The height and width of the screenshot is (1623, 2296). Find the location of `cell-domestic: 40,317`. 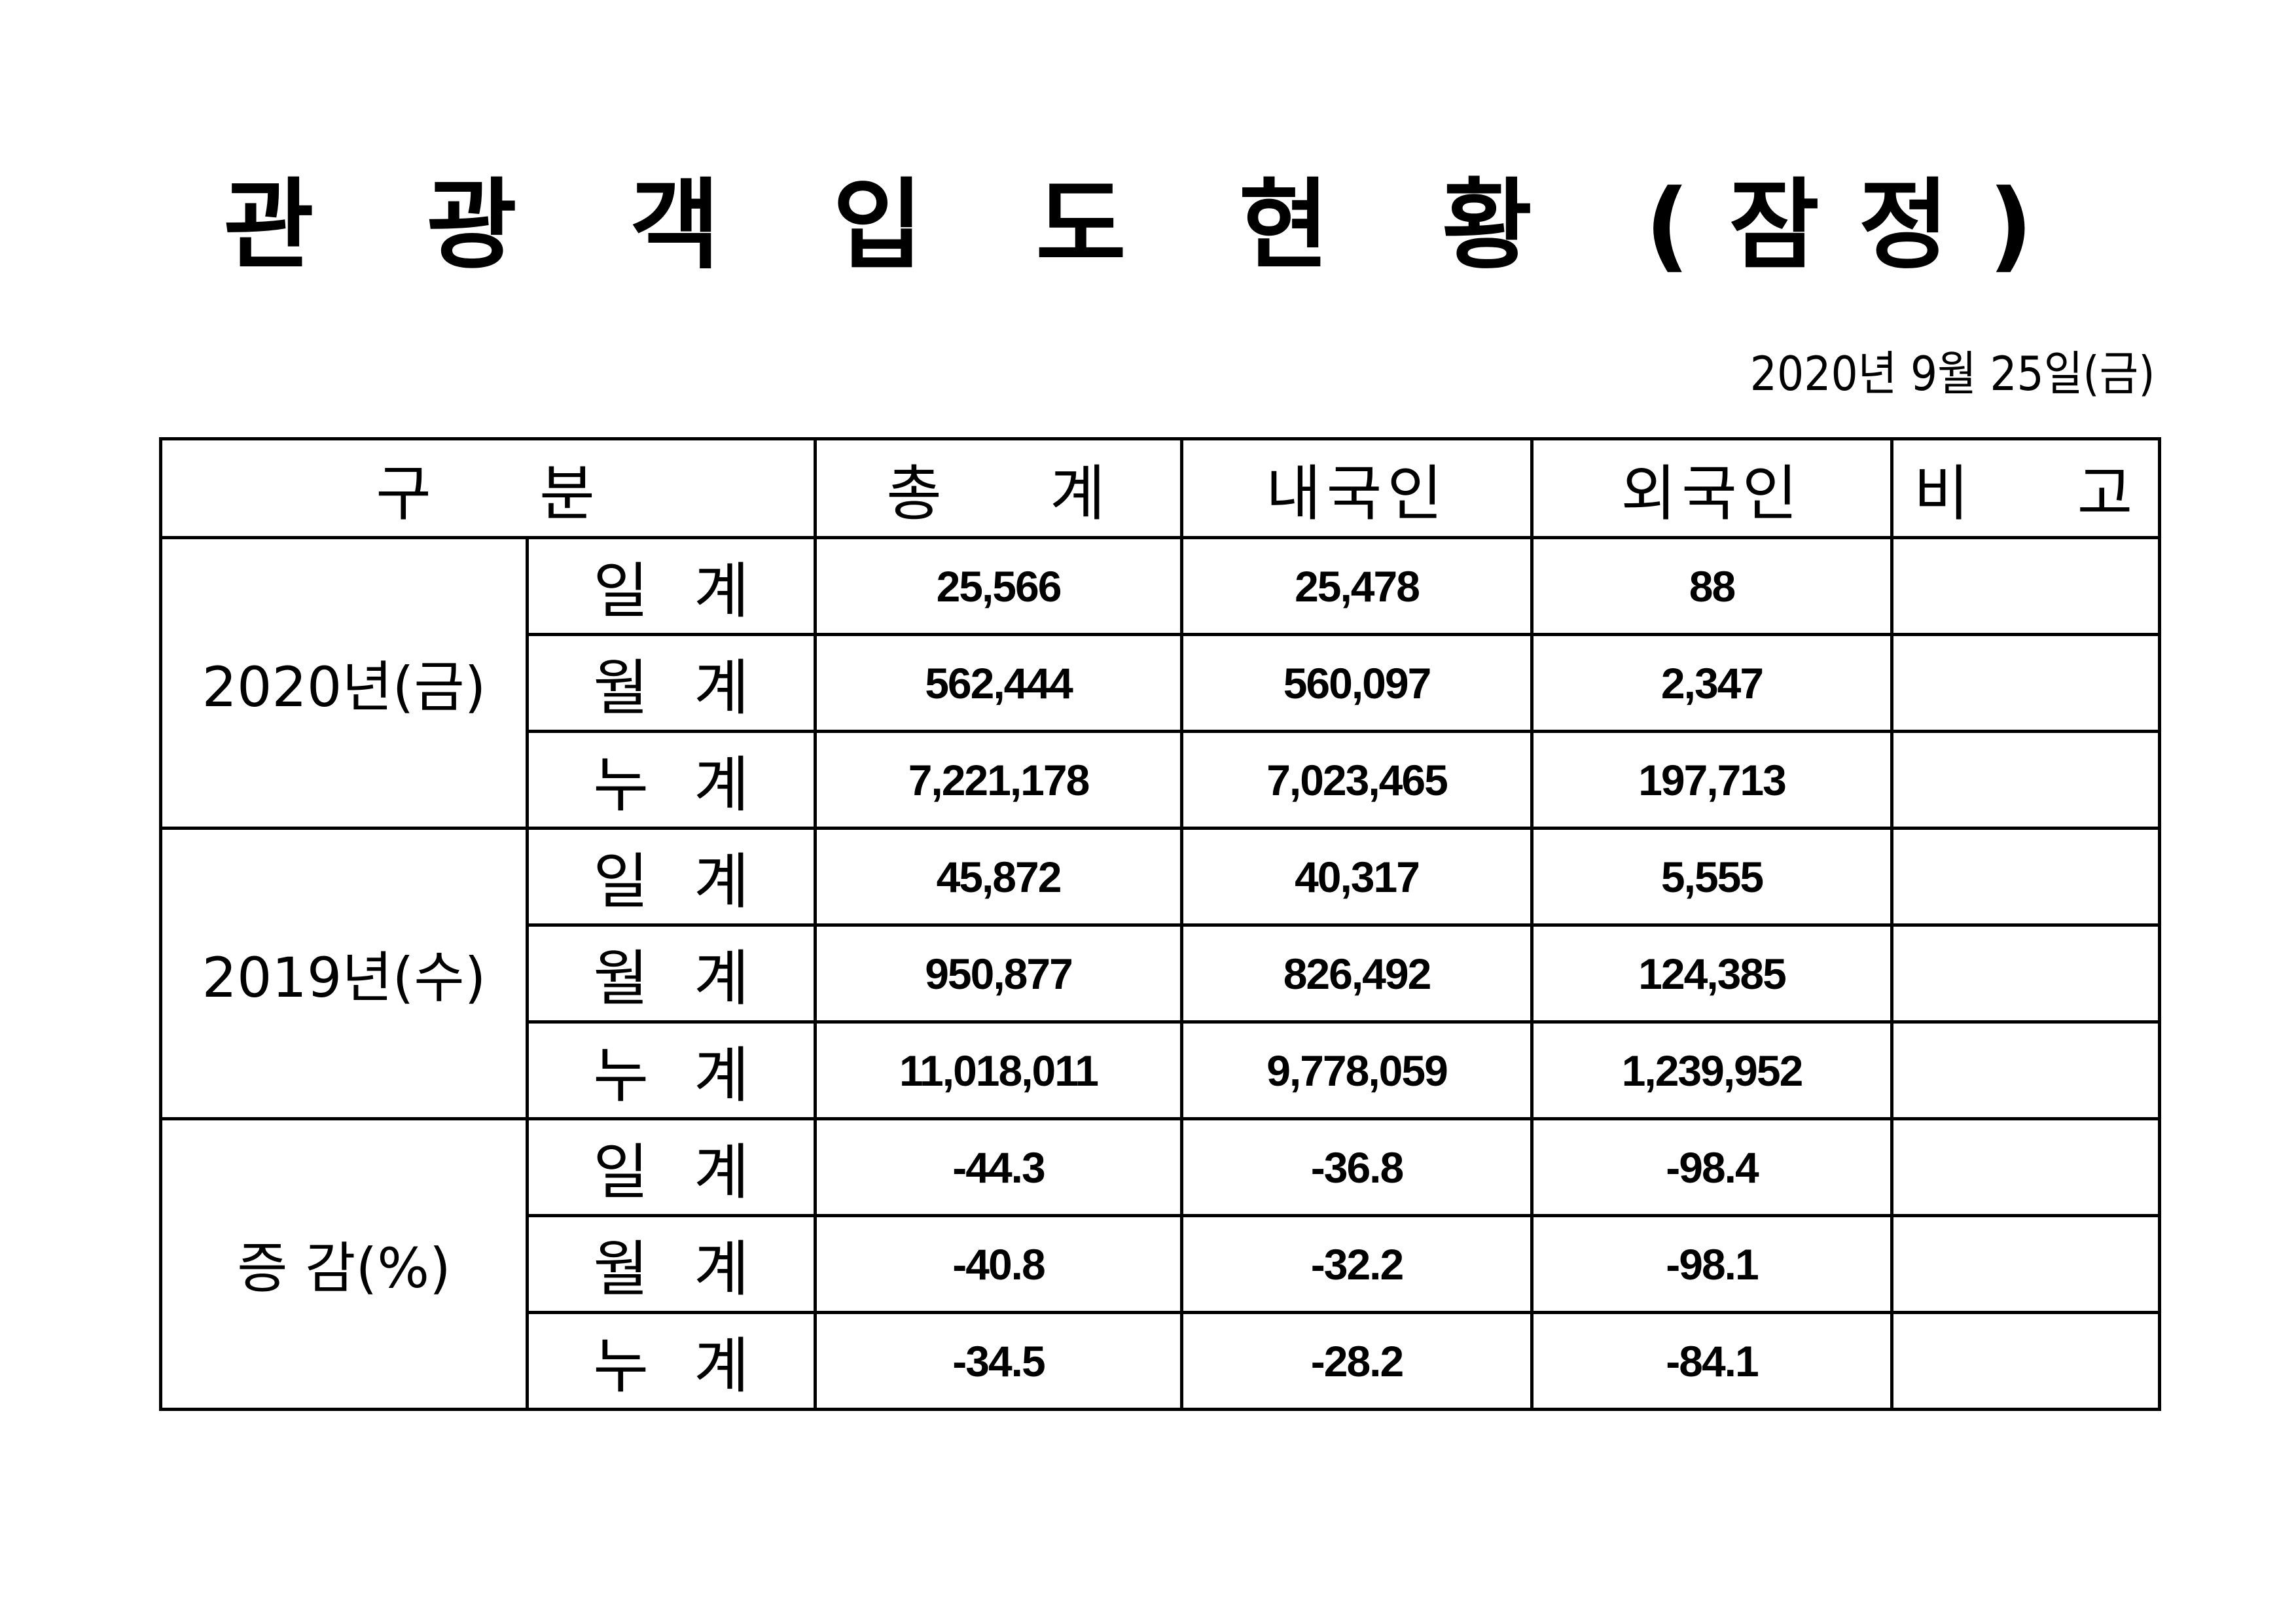

cell-domestic: 40,317 is located at coordinates (1357, 877).